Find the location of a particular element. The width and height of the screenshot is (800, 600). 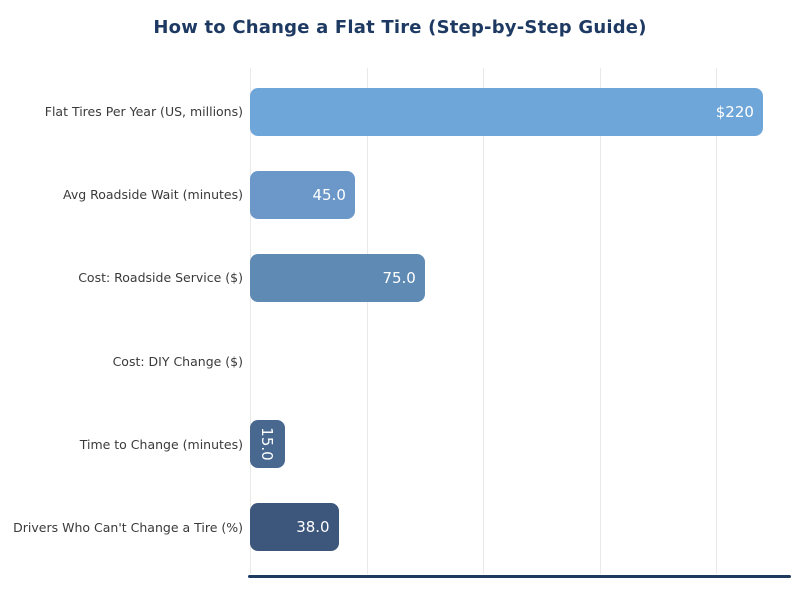

x-axis-line is located at coordinates (519, 576).